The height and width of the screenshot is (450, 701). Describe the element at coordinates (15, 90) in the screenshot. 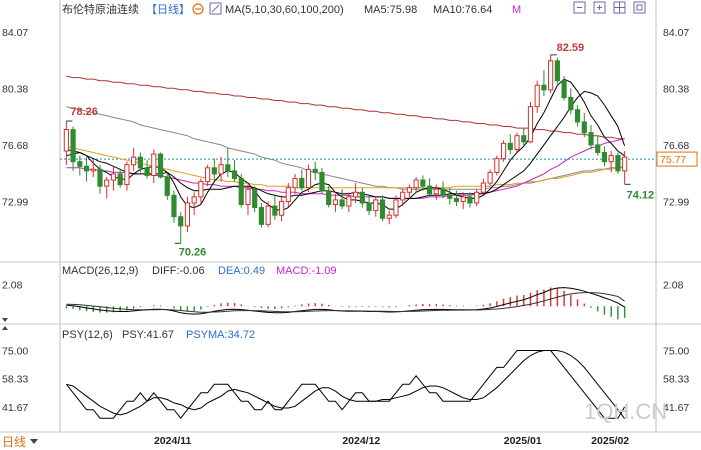

I see `price-tick-left: 80.38` at that location.